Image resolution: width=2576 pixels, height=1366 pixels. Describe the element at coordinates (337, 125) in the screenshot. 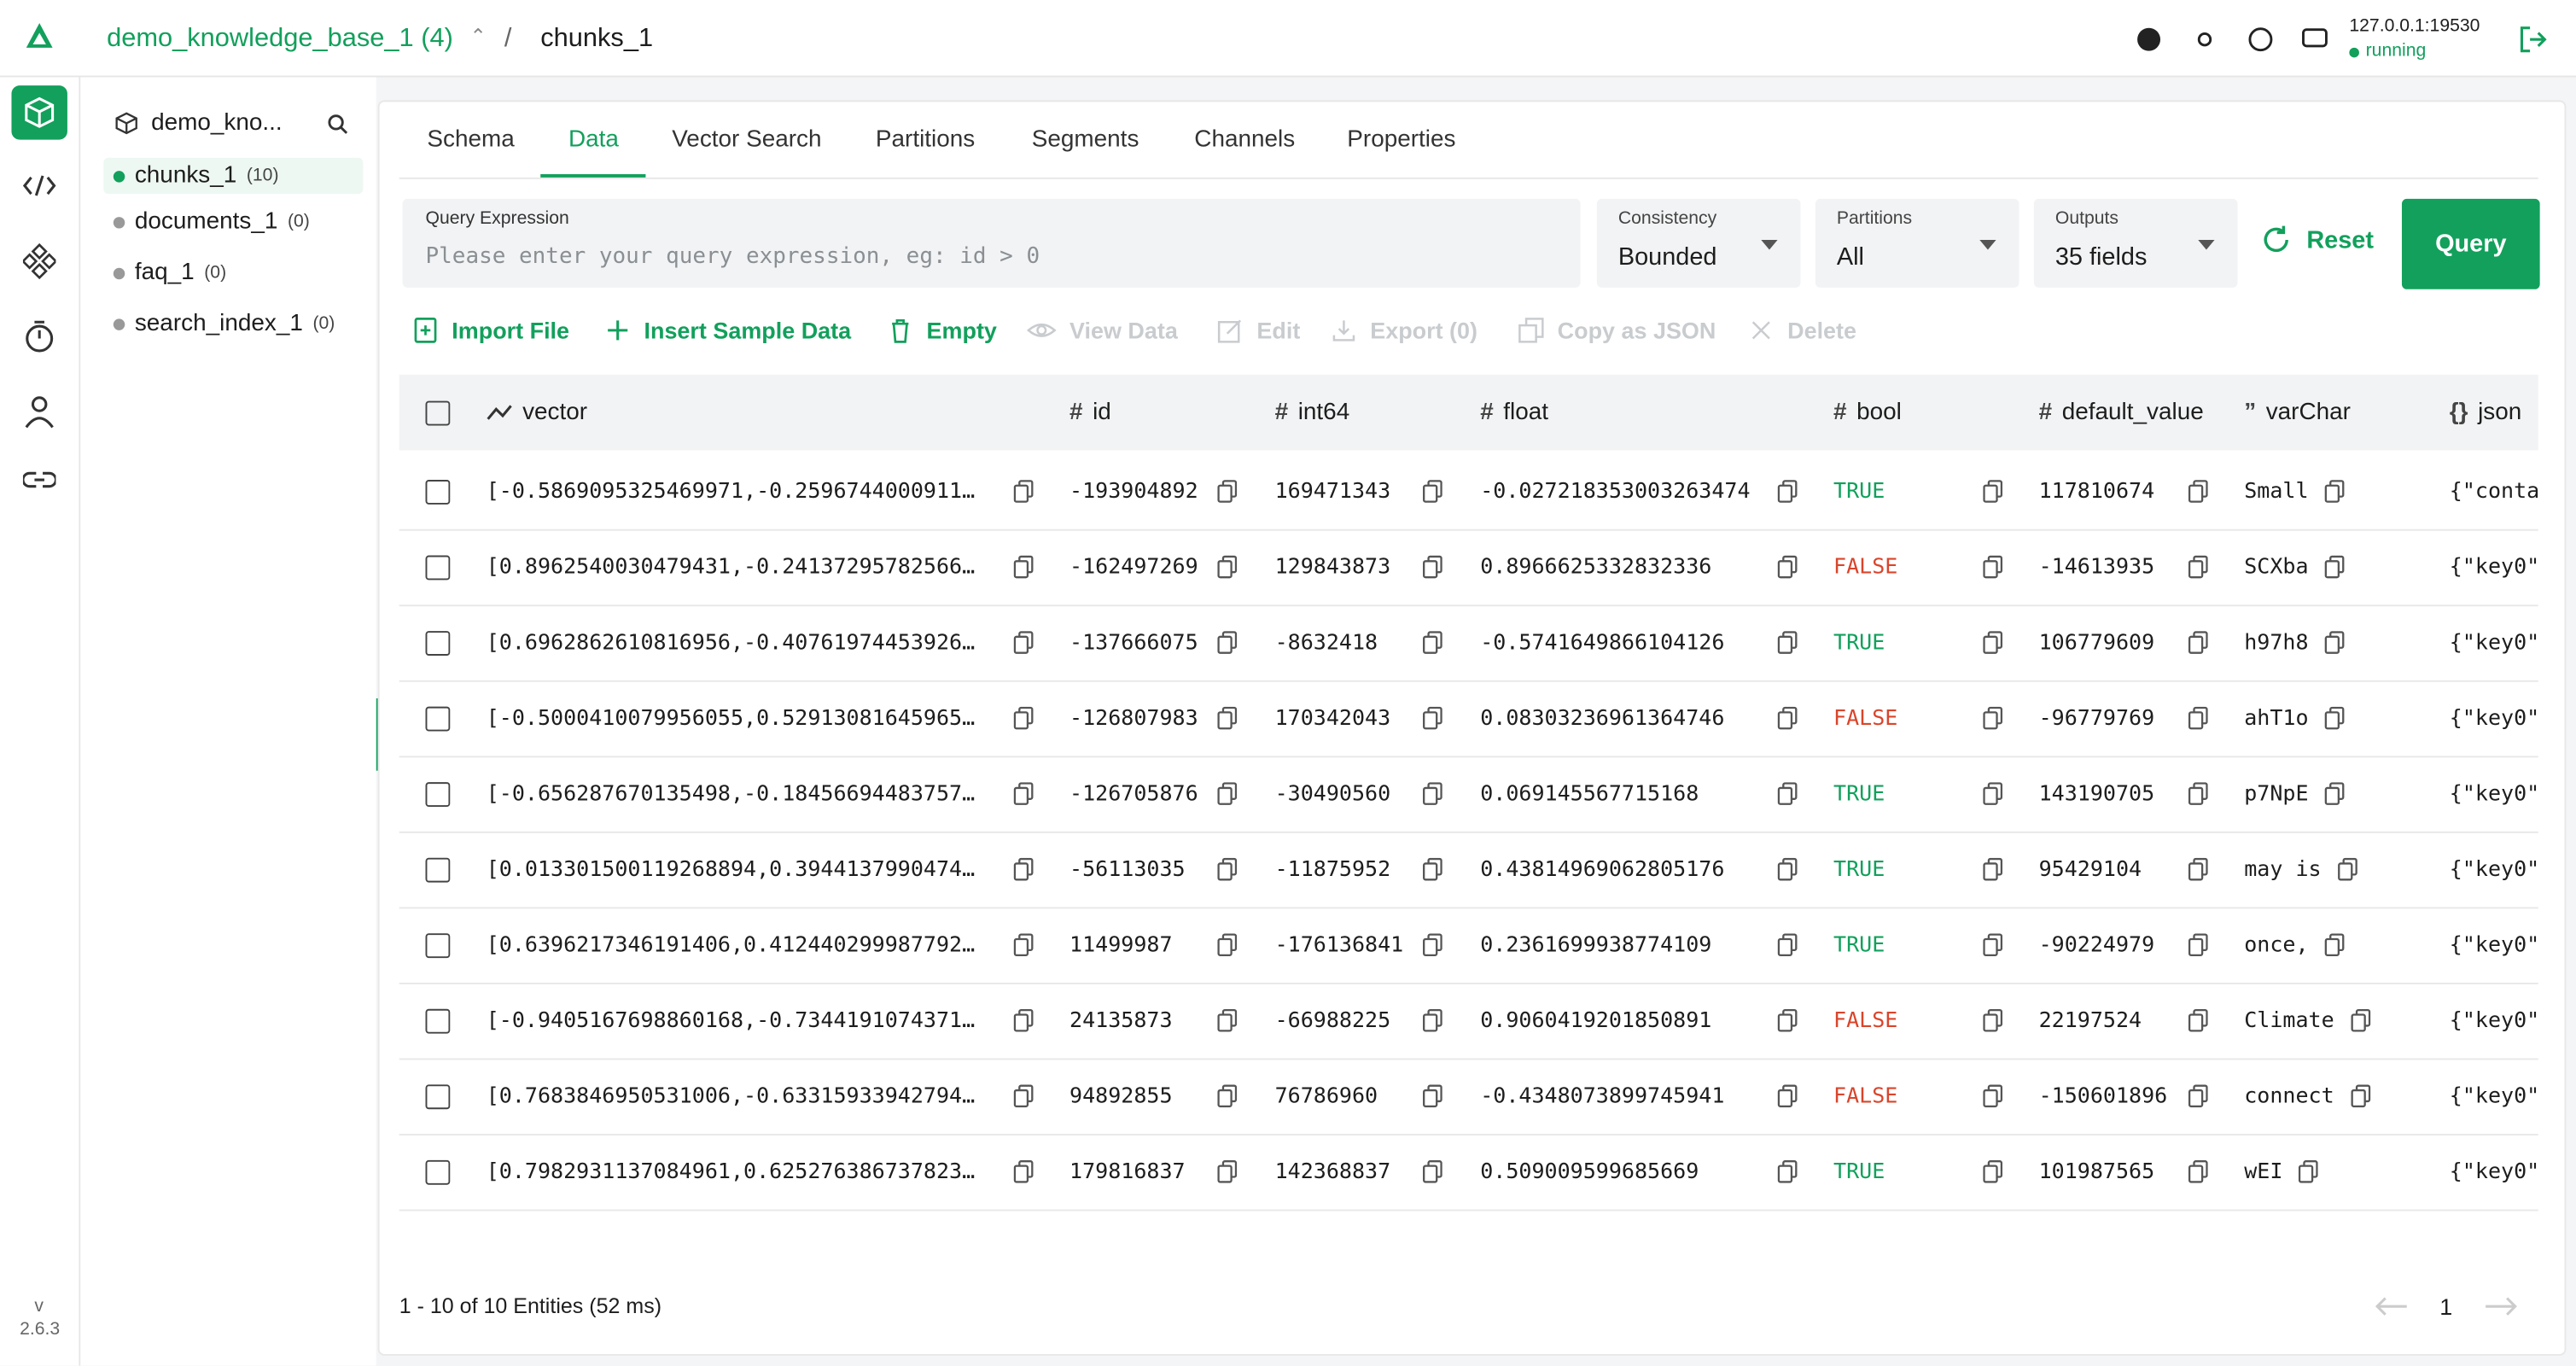

I see `search-icon` at that location.